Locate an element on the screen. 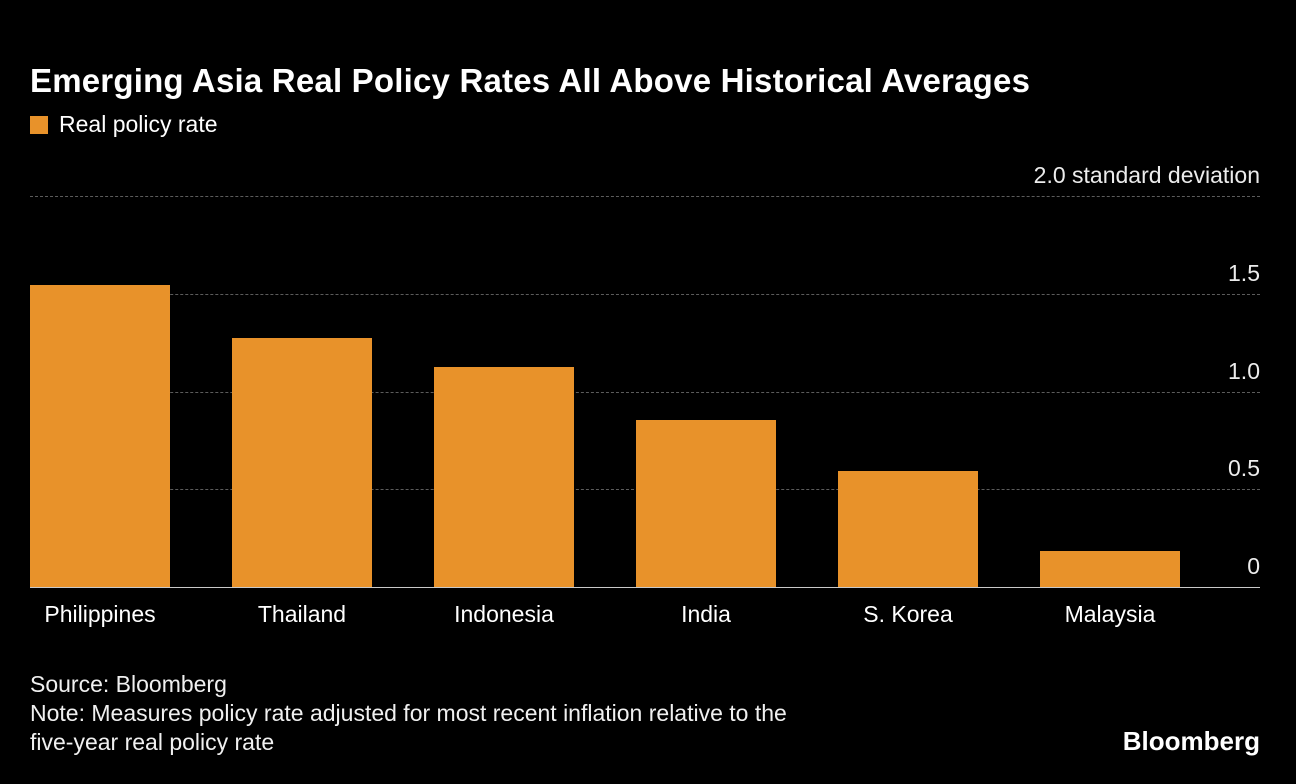  x-axis-label: Philippines is located at coordinates (100, 614).